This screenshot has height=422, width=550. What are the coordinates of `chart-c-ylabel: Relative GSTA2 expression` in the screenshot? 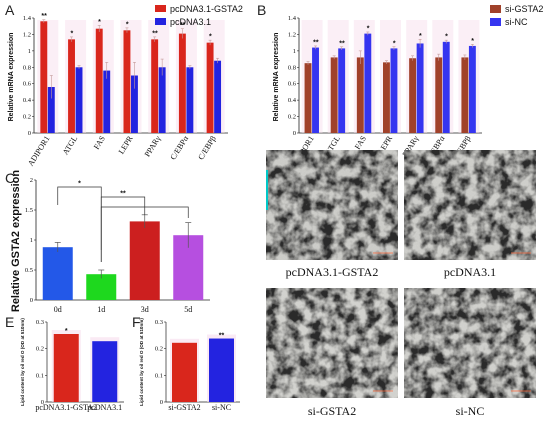 It's located at (16, 241).